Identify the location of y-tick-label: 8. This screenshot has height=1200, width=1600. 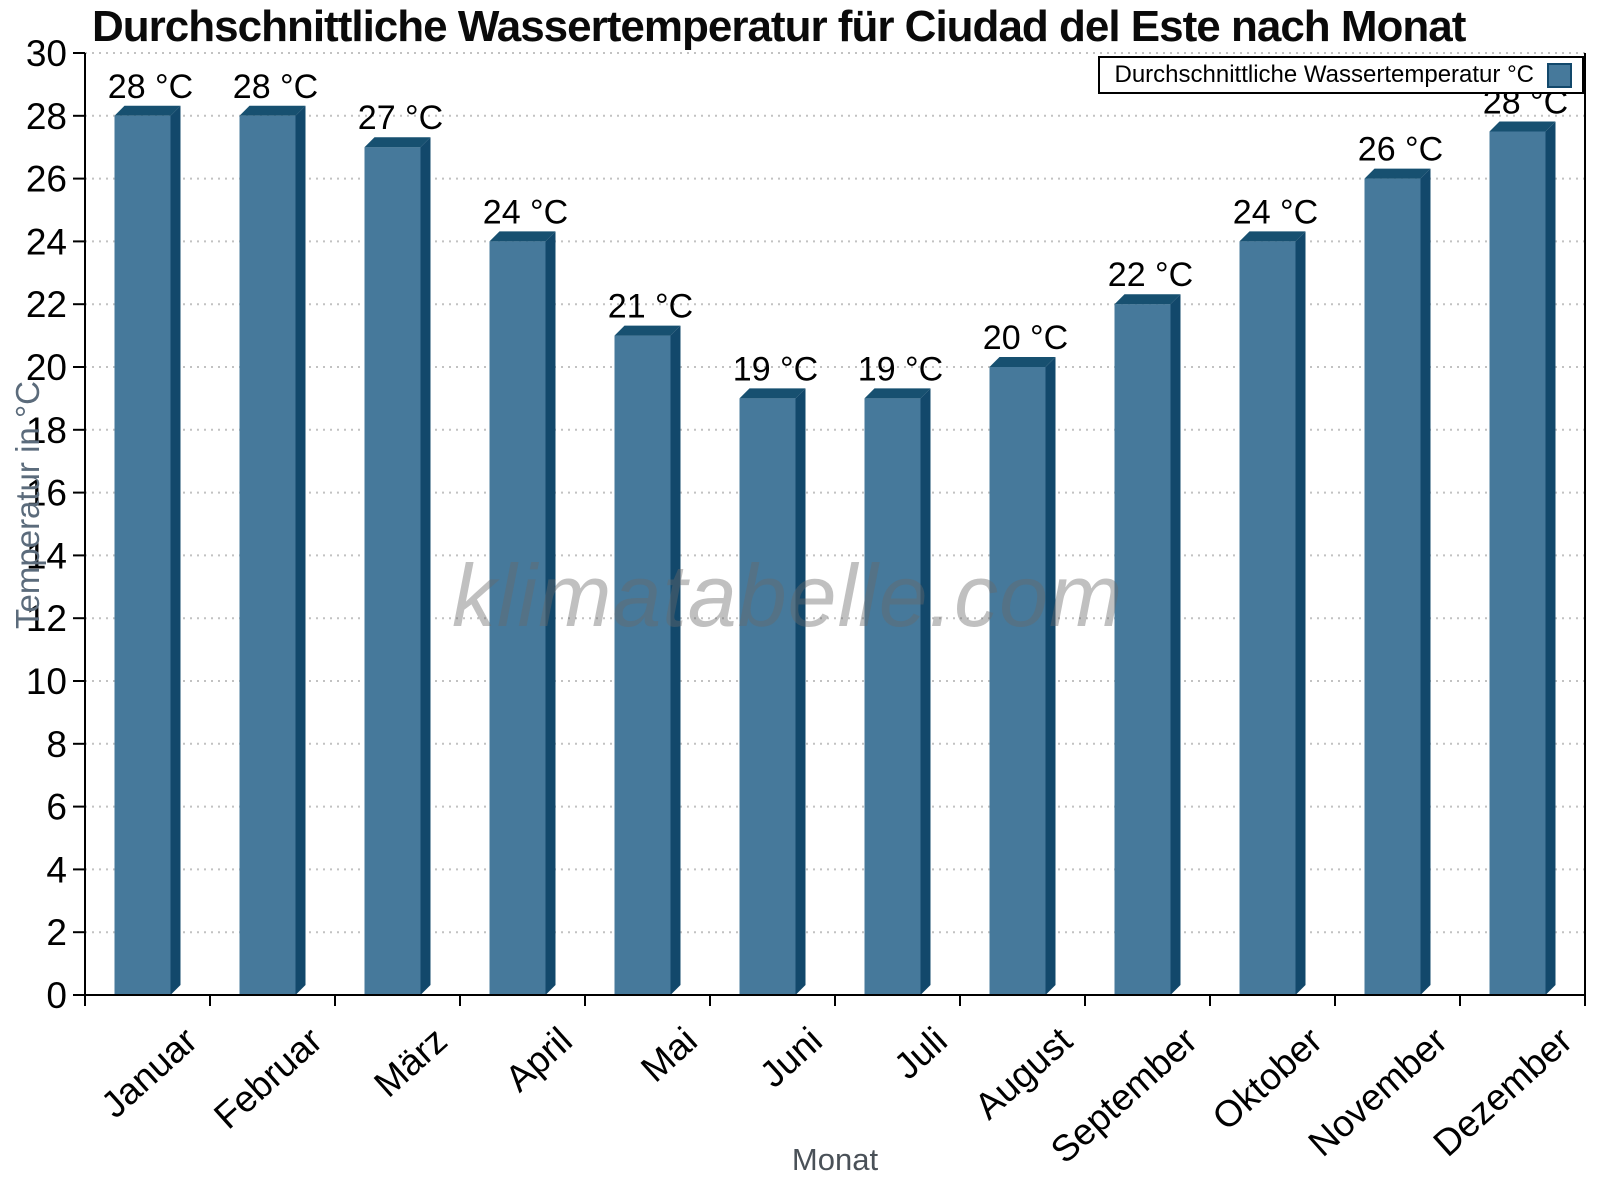
(56, 744).